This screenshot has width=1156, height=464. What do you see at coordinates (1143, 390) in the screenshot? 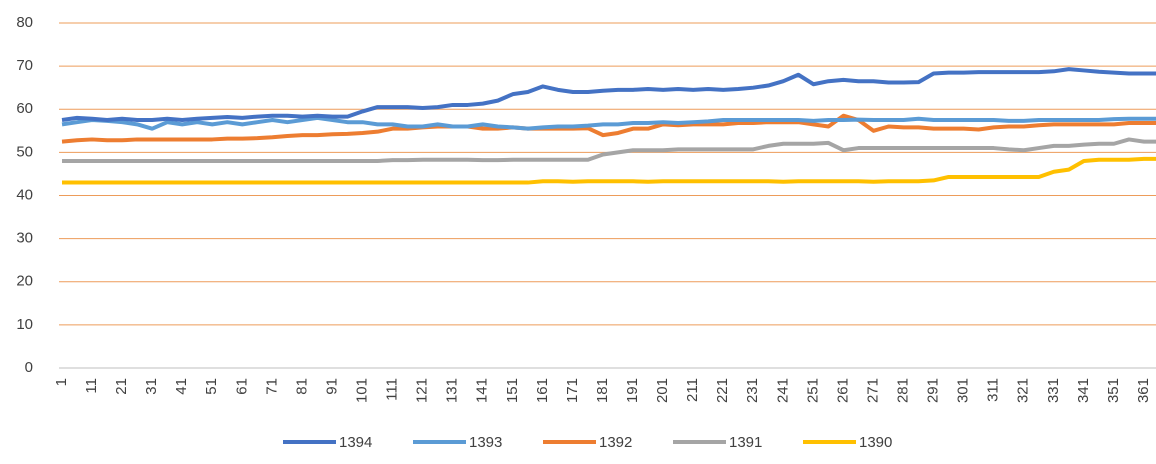
I see `x-tick-label: 361` at bounding box center [1143, 390].